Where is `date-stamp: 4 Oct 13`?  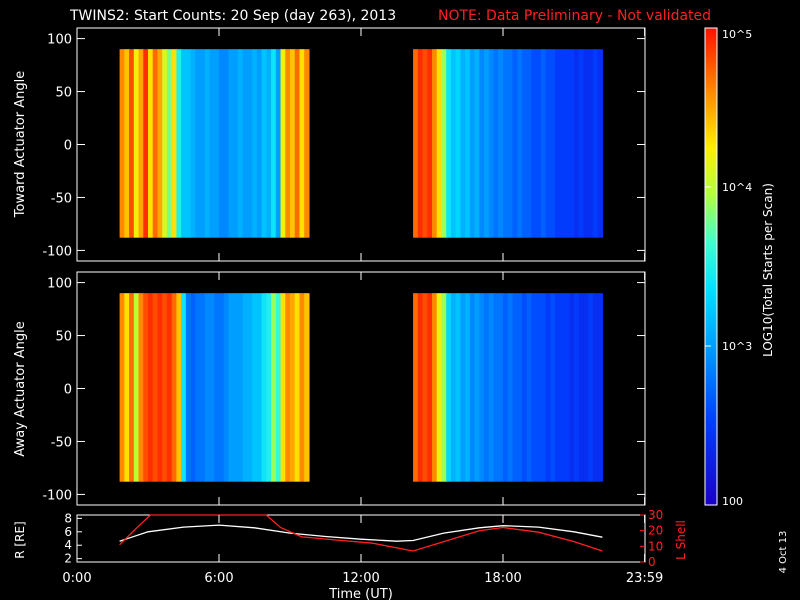 date-stamp: 4 Oct 13 is located at coordinates (783, 552).